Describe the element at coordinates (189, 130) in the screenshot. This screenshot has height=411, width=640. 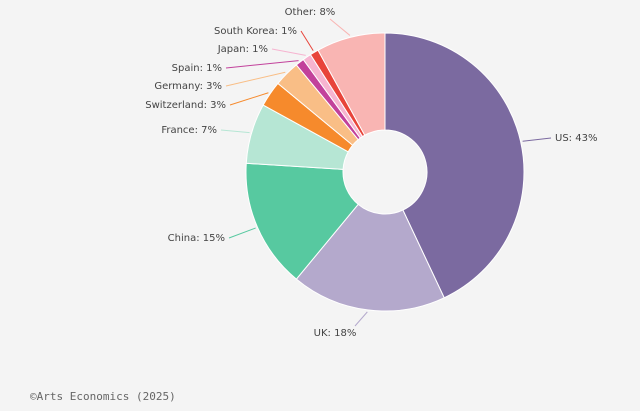
I see `slice-label: France: 7%` at that location.